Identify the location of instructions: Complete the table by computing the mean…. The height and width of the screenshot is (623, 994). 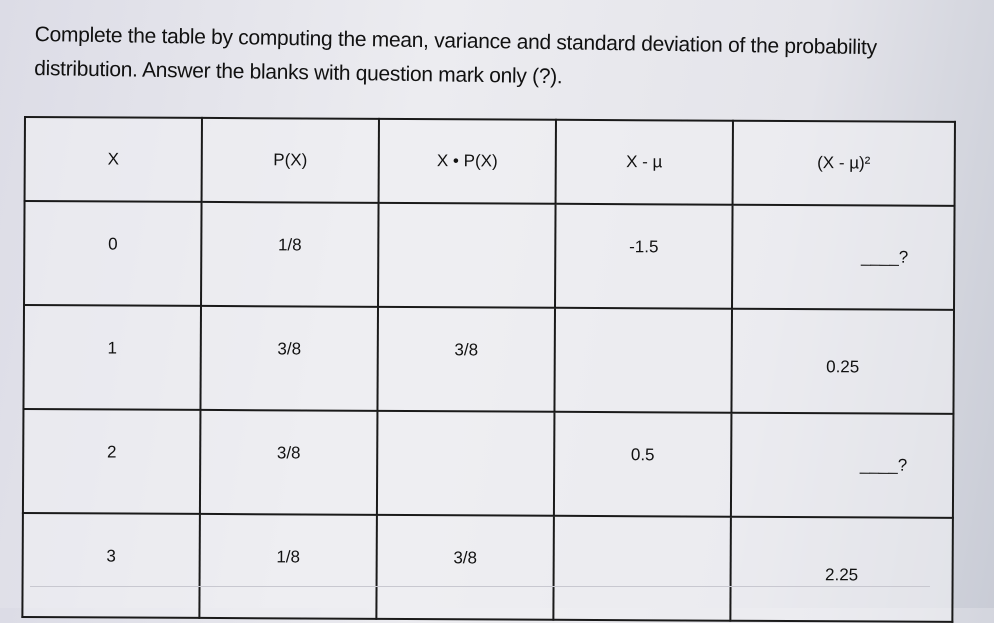
(455, 55).